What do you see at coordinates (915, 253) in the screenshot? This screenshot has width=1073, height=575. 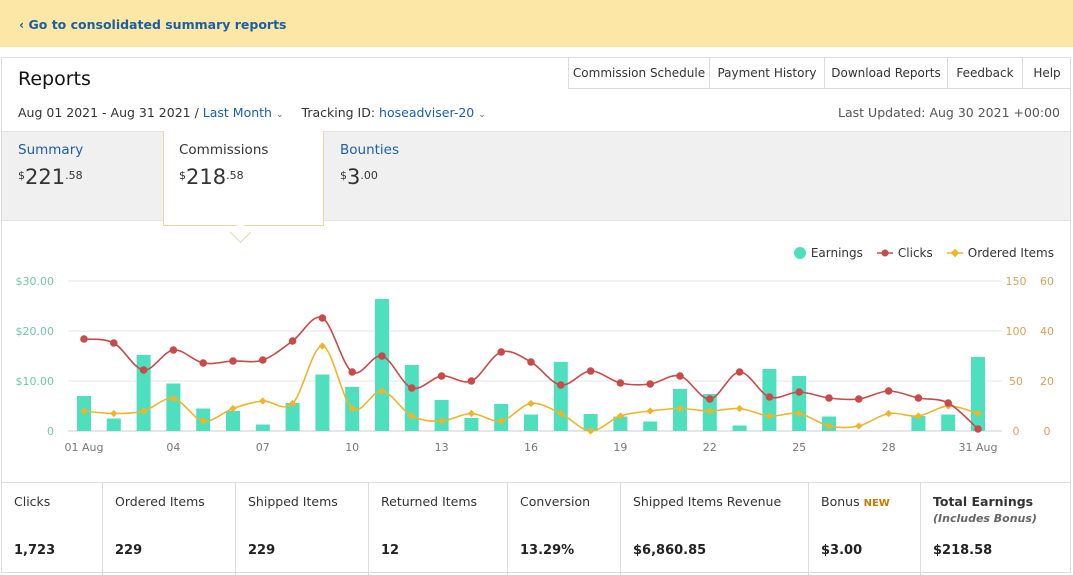 I see `legend-clicks-label: Clicks` at bounding box center [915, 253].